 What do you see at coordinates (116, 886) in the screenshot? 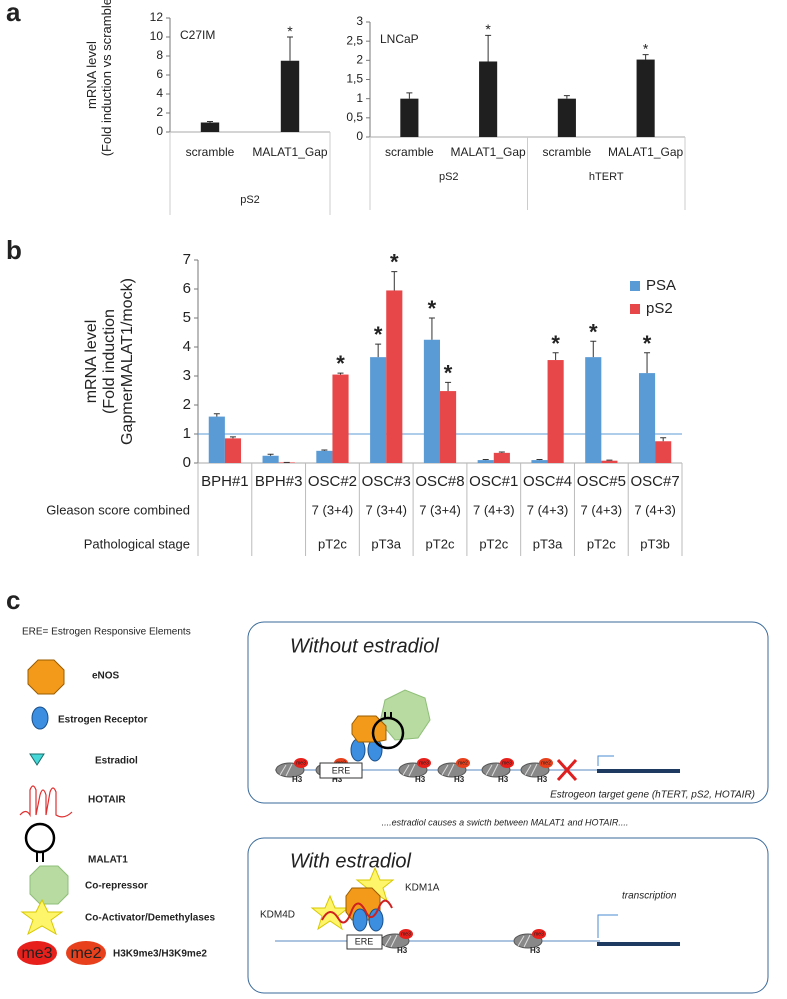
I see `legend-text: Co-repressor` at bounding box center [116, 886].